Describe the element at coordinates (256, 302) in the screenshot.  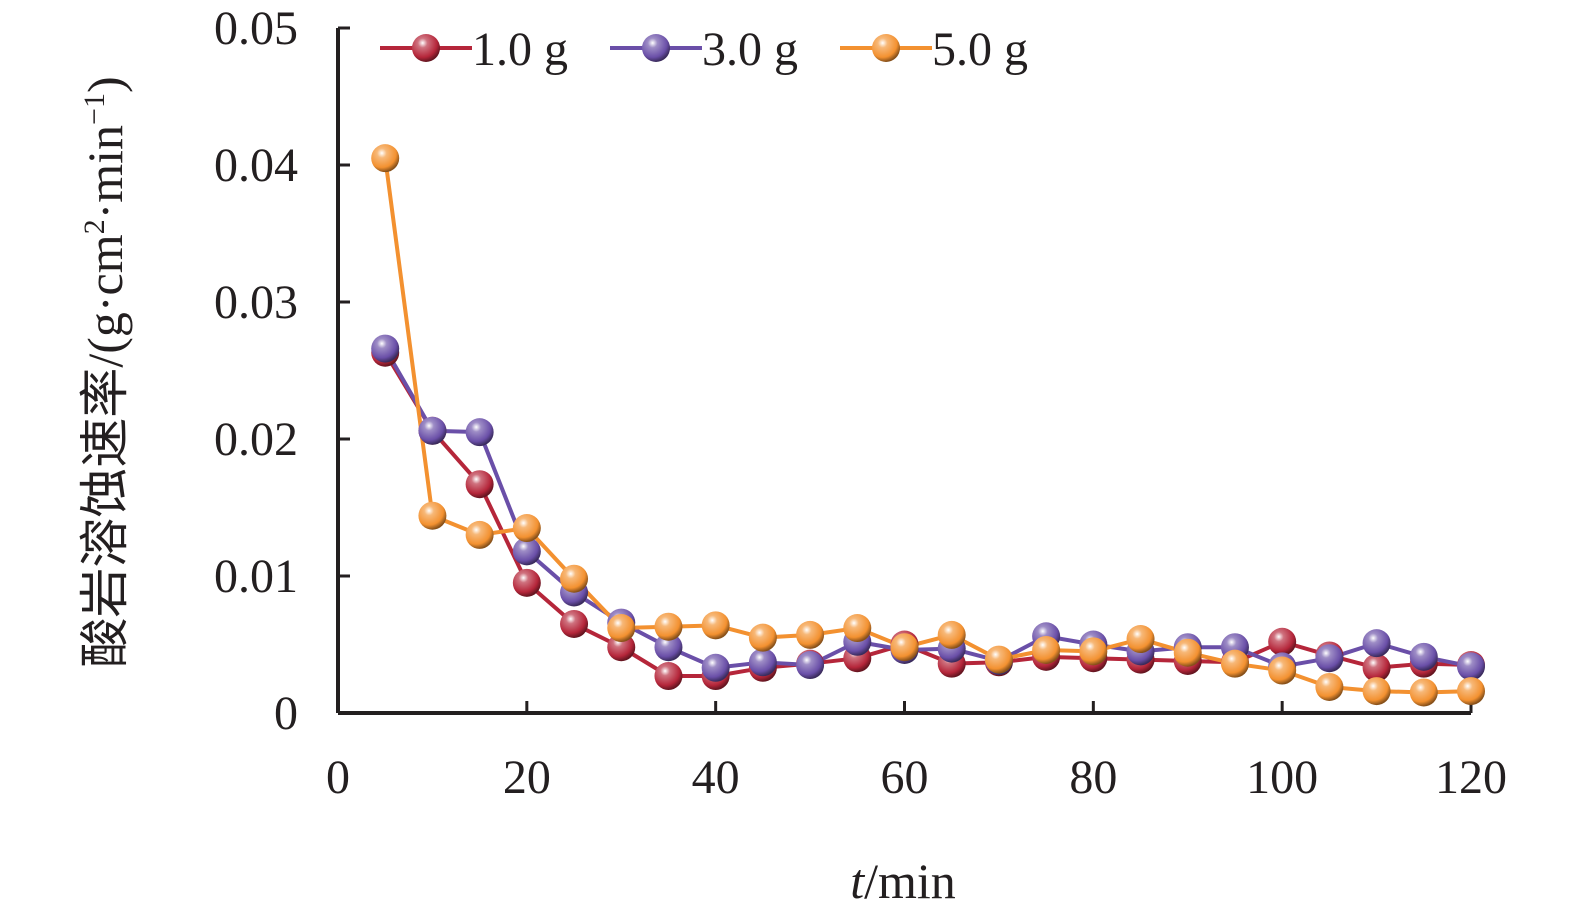
I see `y-tick-label: 0.03` at that location.